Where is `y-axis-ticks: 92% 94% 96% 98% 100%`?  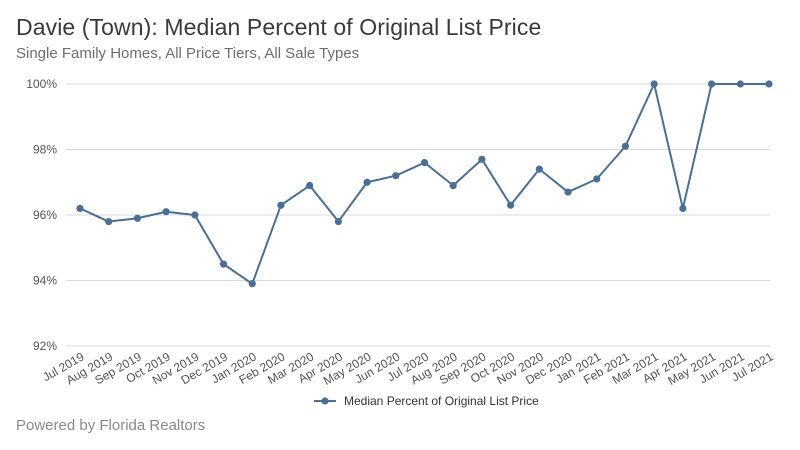 y-axis-ticks: 92% 94% 96% 98% 100% is located at coordinates (41, 215).